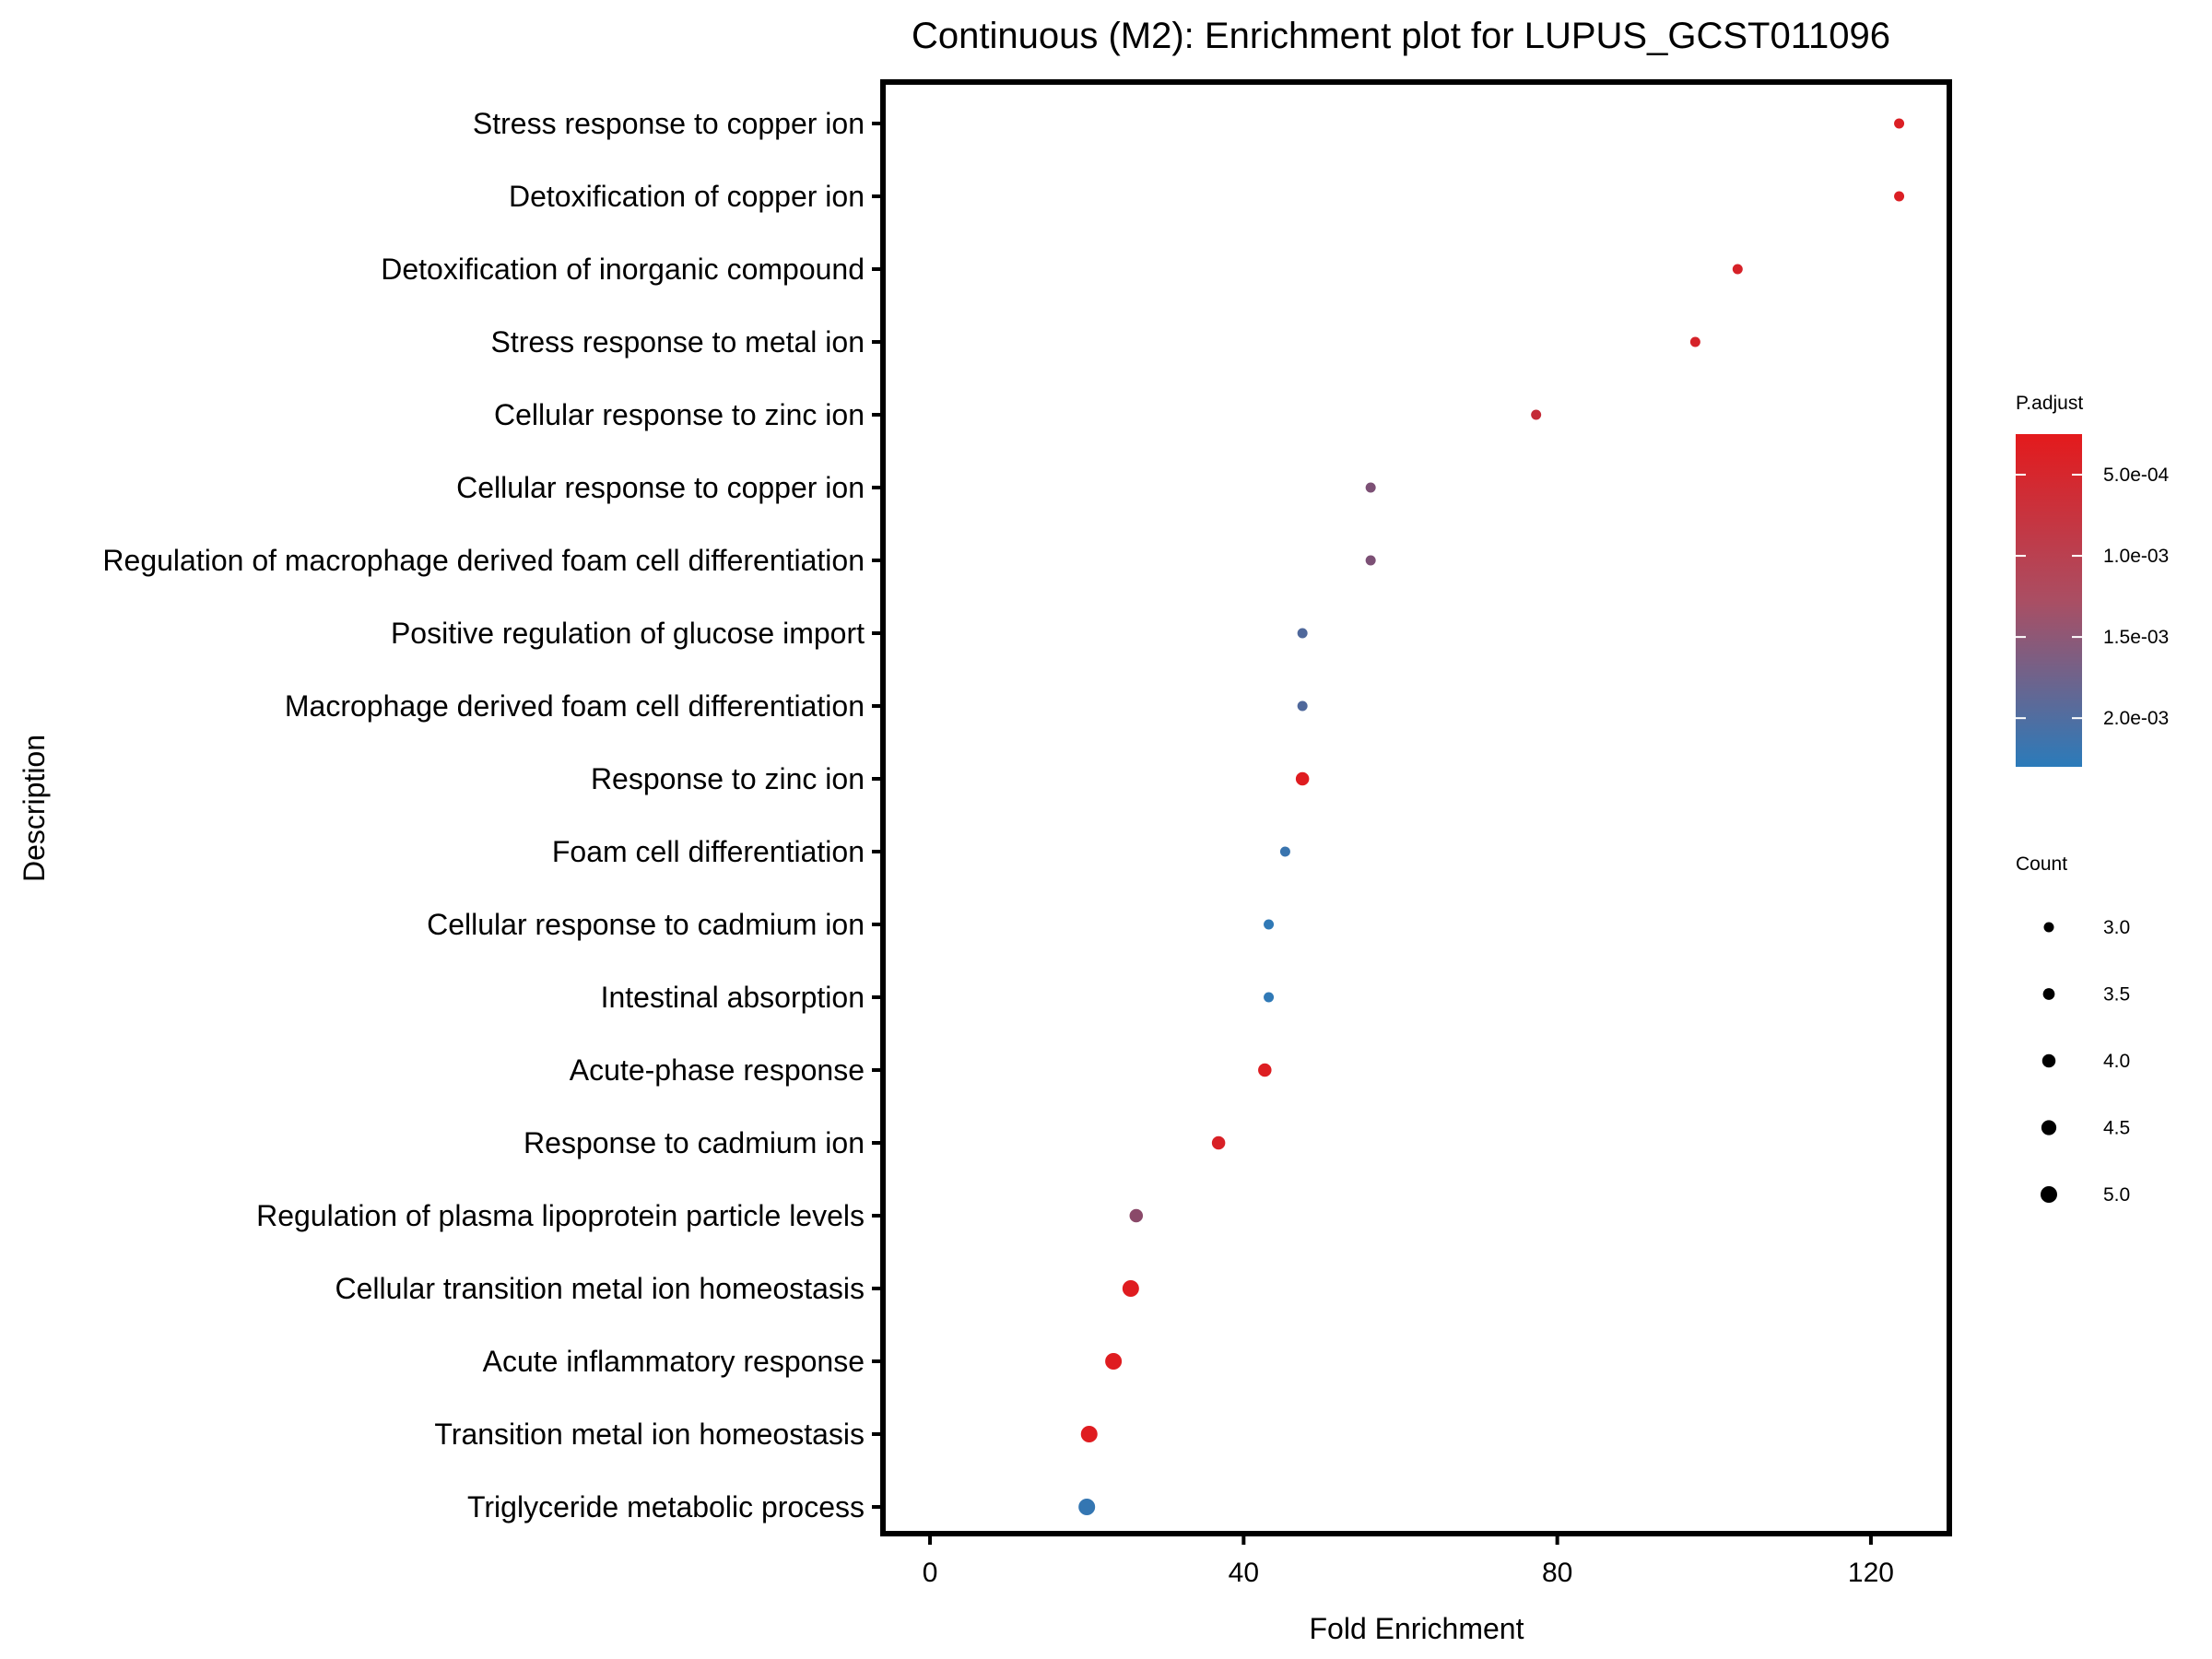 This screenshot has width=2212, height=1659. Describe the element at coordinates (1871, 1573) in the screenshot. I see `x-tick-label: 120` at that location.